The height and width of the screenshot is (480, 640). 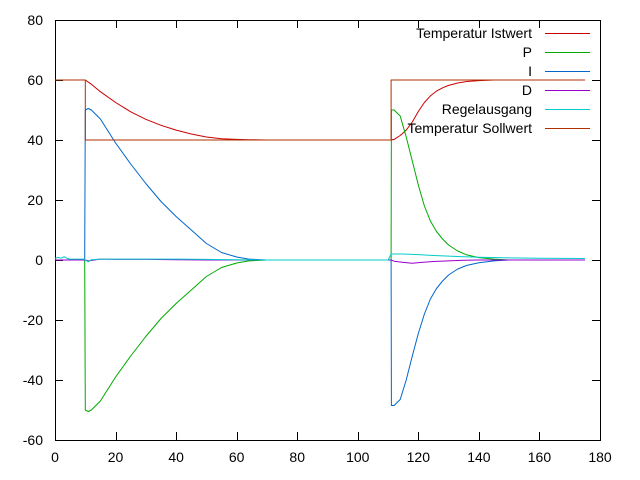 I want to click on y-tick-label: 40, so click(x=35, y=140).